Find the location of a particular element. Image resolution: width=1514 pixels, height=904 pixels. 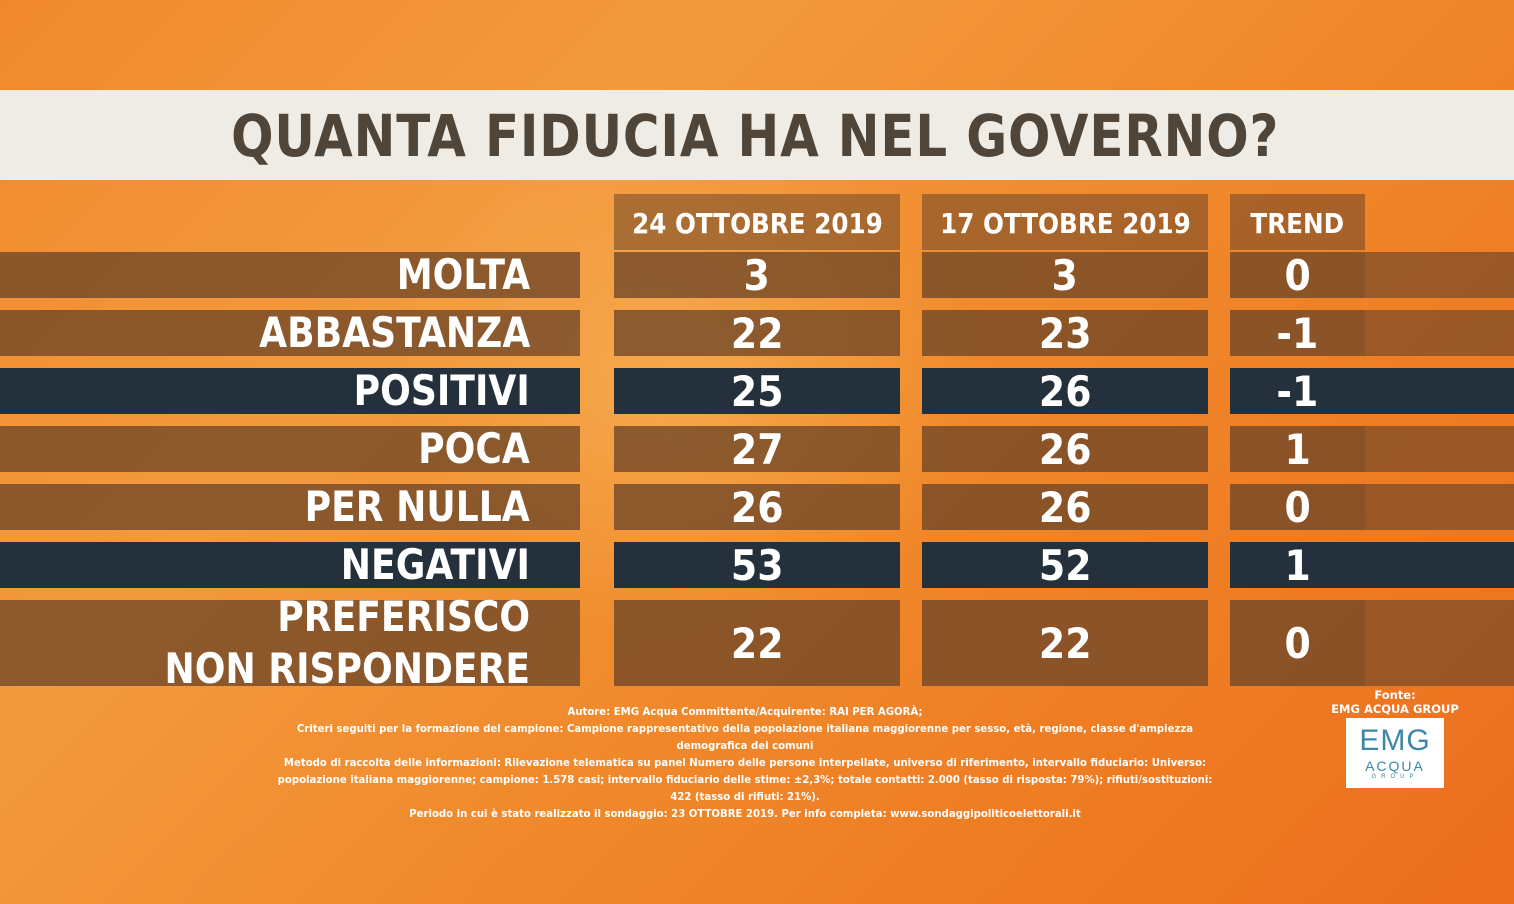

table-row: PREFERISCO NON RISPONDERE 22 22 0 is located at coordinates (757, 642).